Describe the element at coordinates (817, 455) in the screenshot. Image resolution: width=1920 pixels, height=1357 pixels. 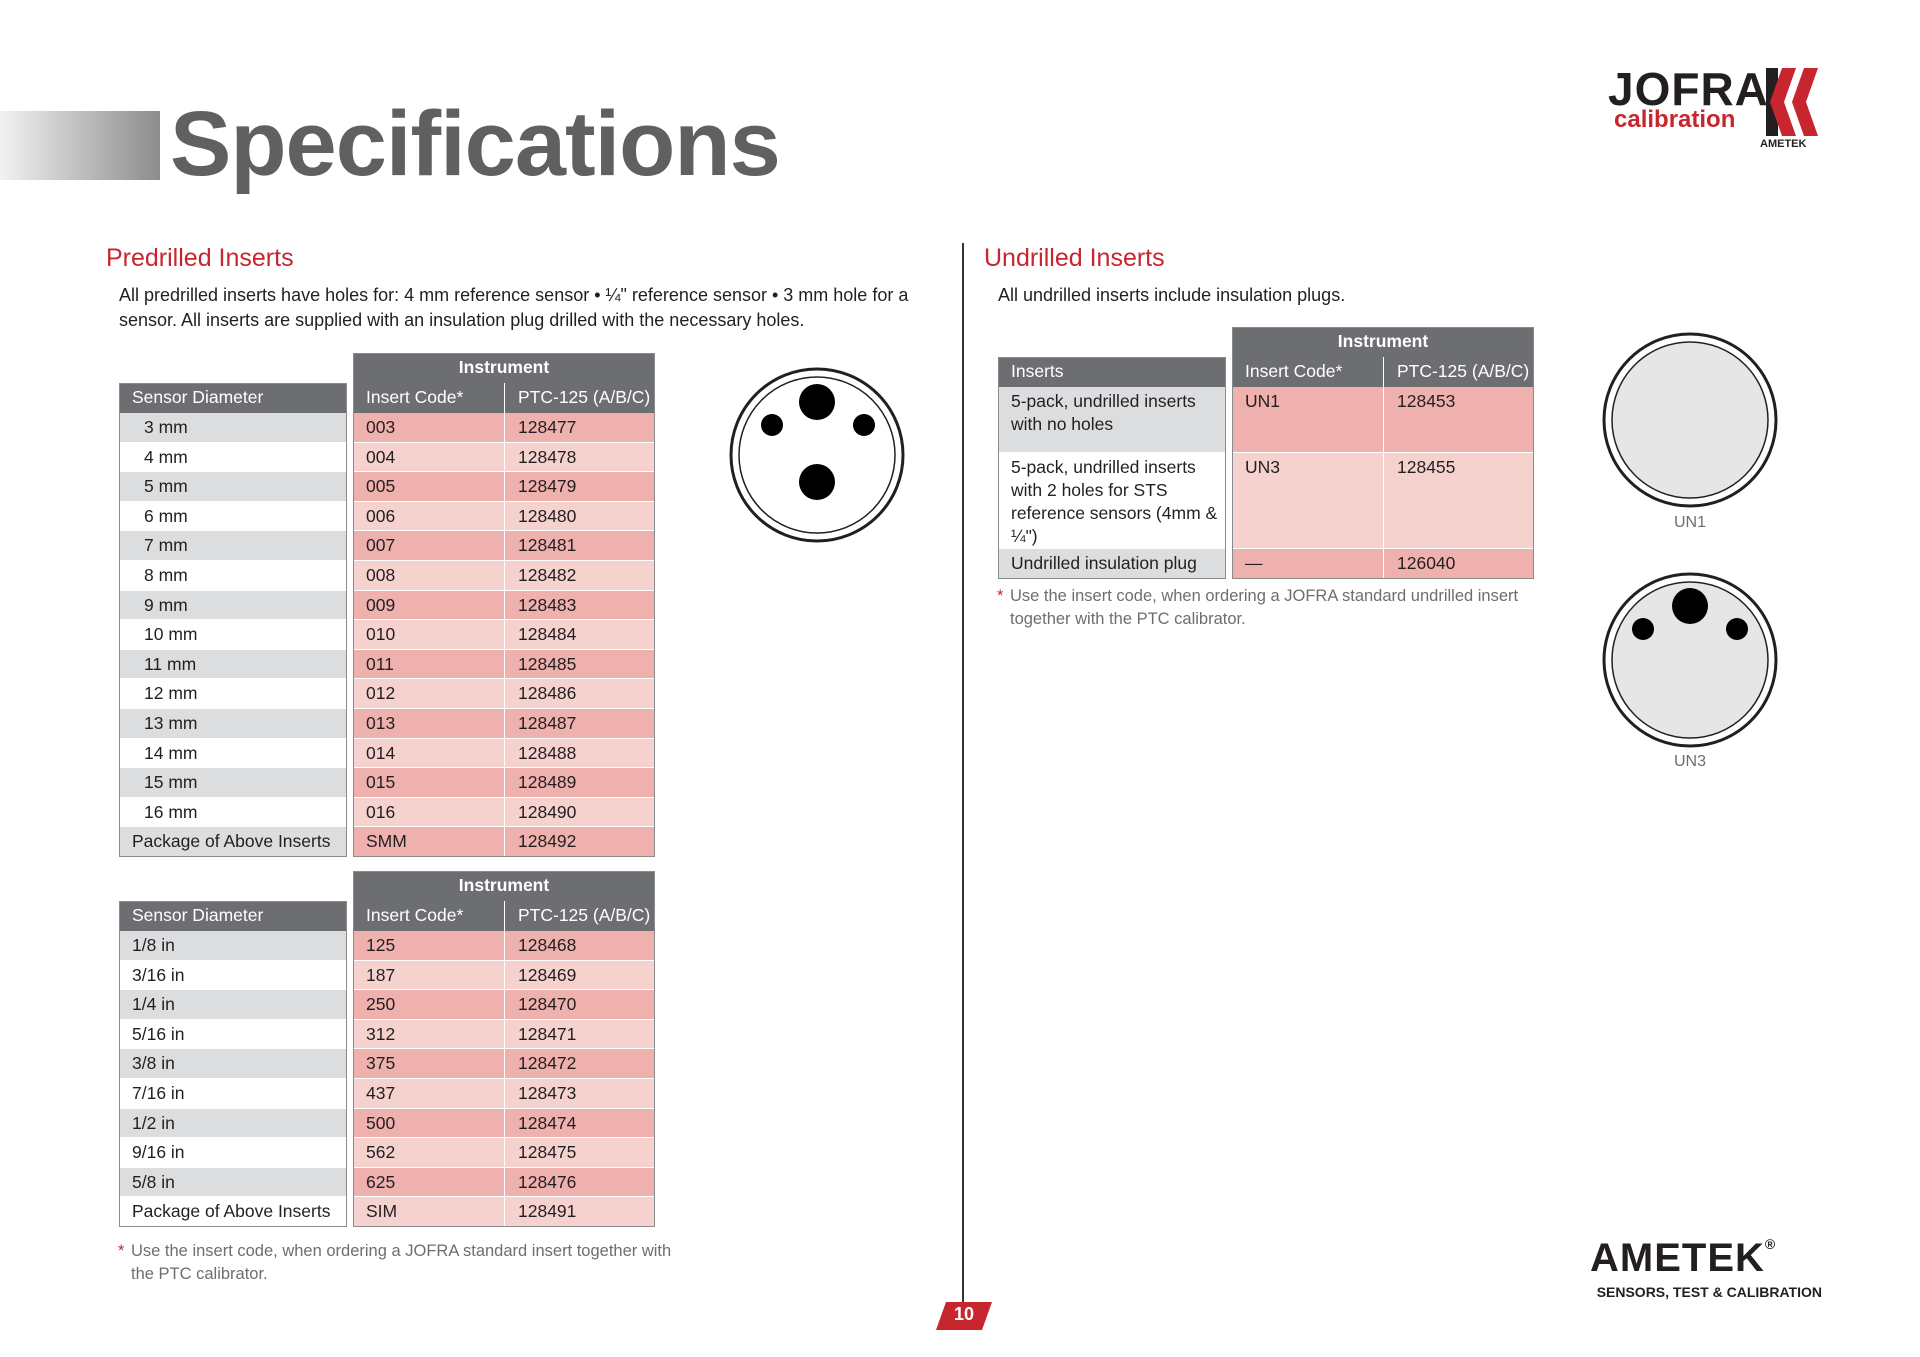
I see `insert-diagram` at that location.